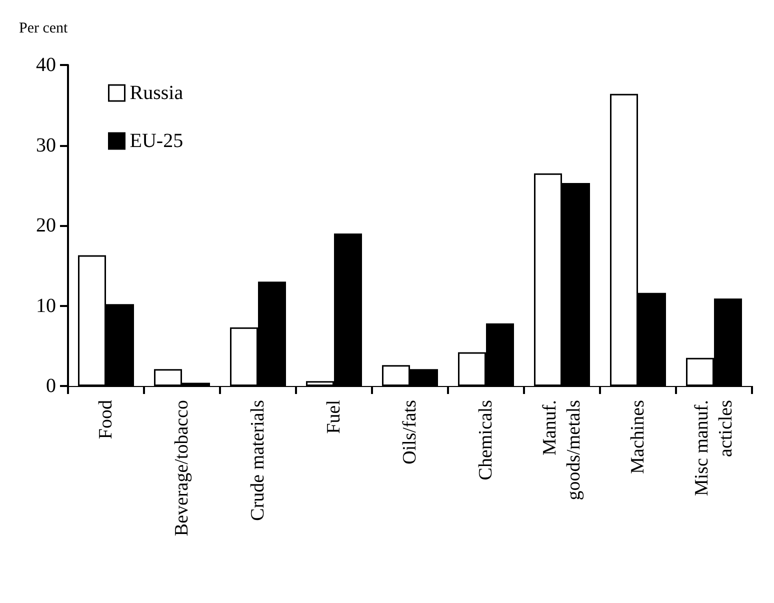  Describe the element at coordinates (157, 93) in the screenshot. I see `legend-label: Russia` at that location.